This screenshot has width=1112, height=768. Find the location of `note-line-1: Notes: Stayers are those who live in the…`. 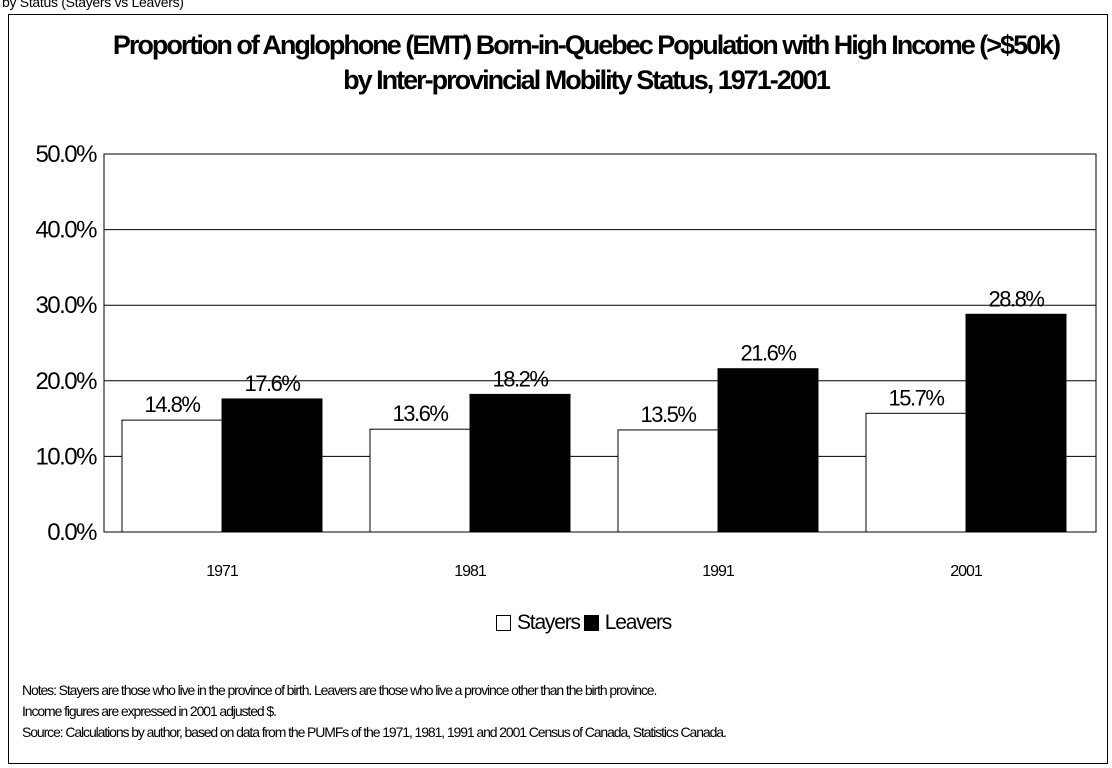

note-line-1: Notes: Stayers are those who live in the… is located at coordinates (339, 690).